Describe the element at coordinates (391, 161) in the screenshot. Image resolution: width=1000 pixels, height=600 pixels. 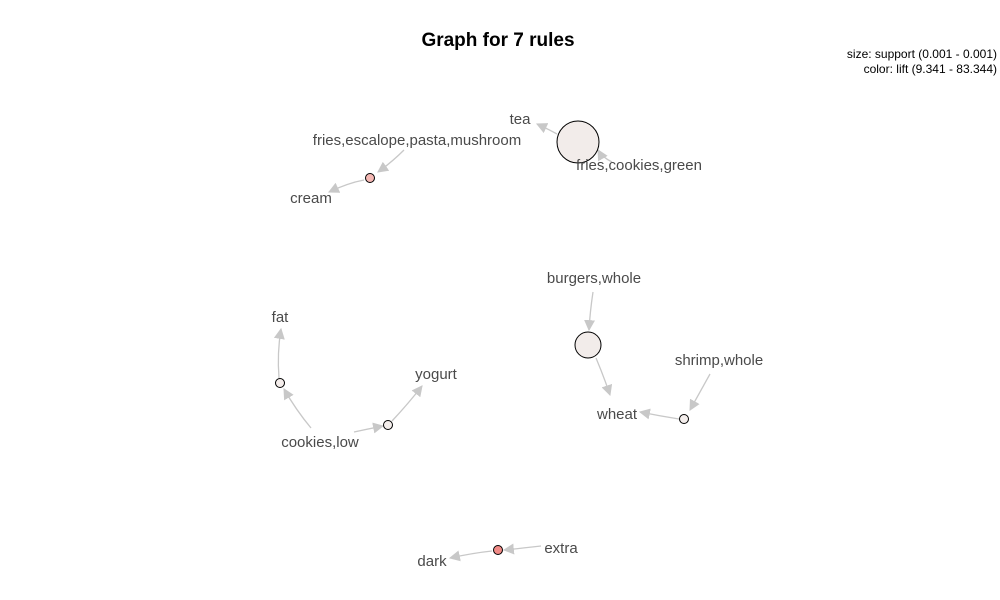
I see `edge-fries-escalope-to-rule2` at that location.